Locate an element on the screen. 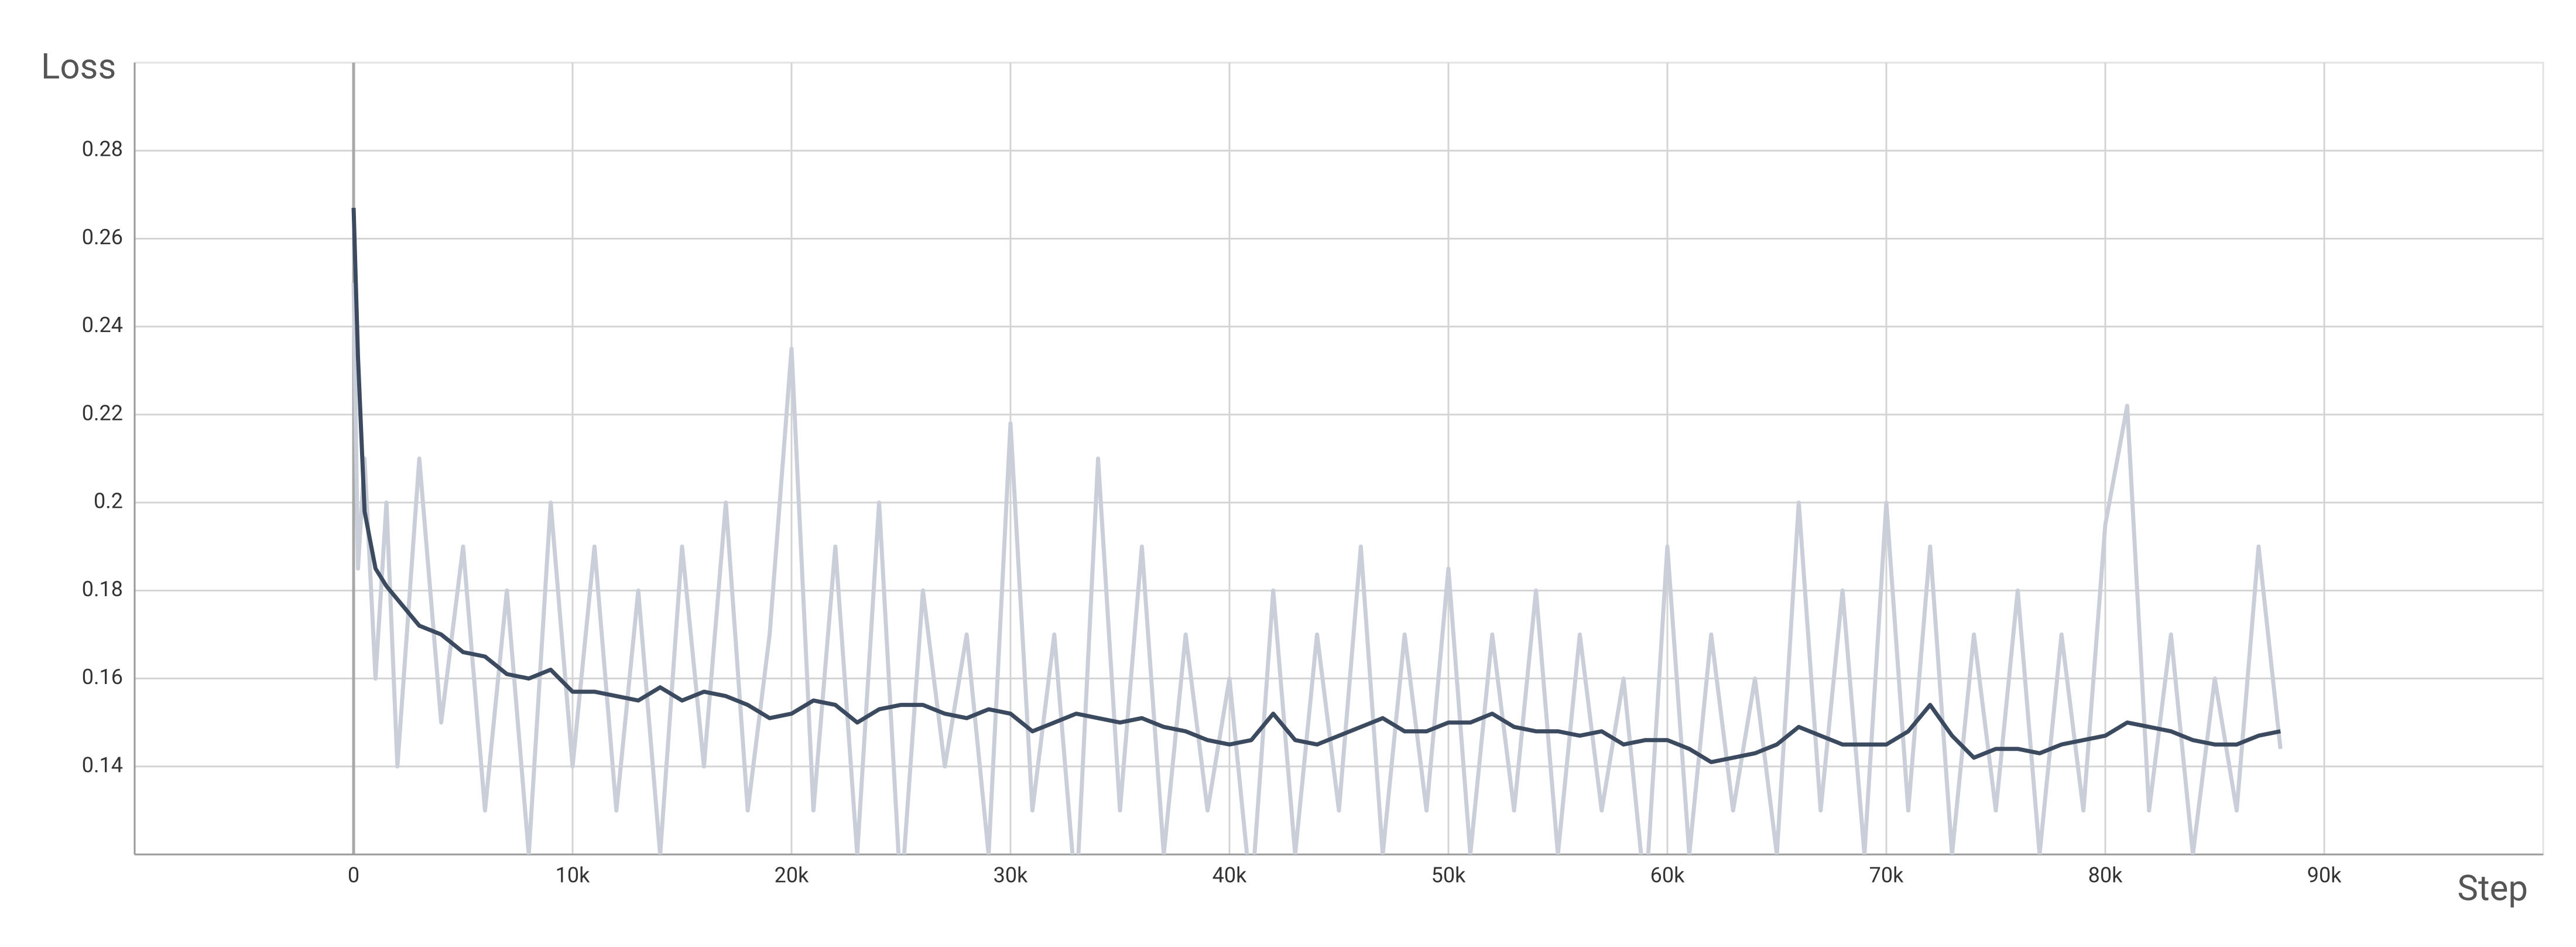 The height and width of the screenshot is (947, 2576). x-tick-label: 30k is located at coordinates (1011, 875).